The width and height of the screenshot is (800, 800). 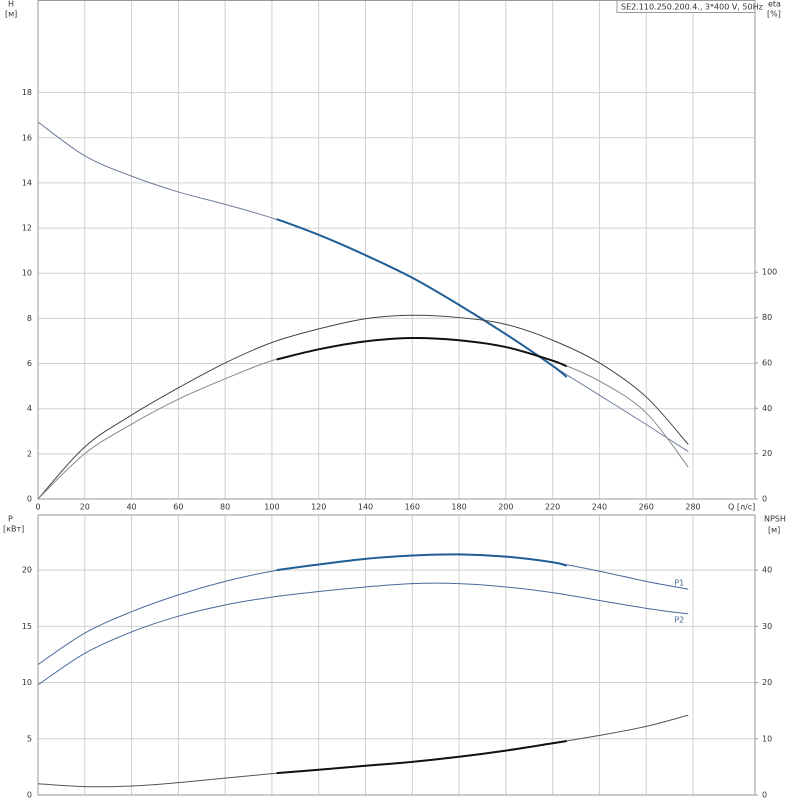 I want to click on title-box, so click(x=686, y=6).